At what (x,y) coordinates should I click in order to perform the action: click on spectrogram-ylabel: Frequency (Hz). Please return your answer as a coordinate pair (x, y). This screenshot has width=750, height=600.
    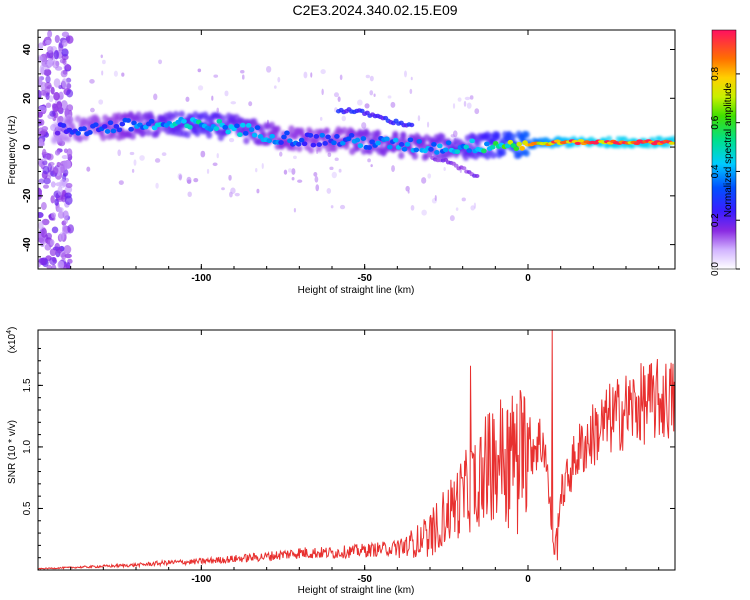
    Looking at the image, I should click on (12, 150).